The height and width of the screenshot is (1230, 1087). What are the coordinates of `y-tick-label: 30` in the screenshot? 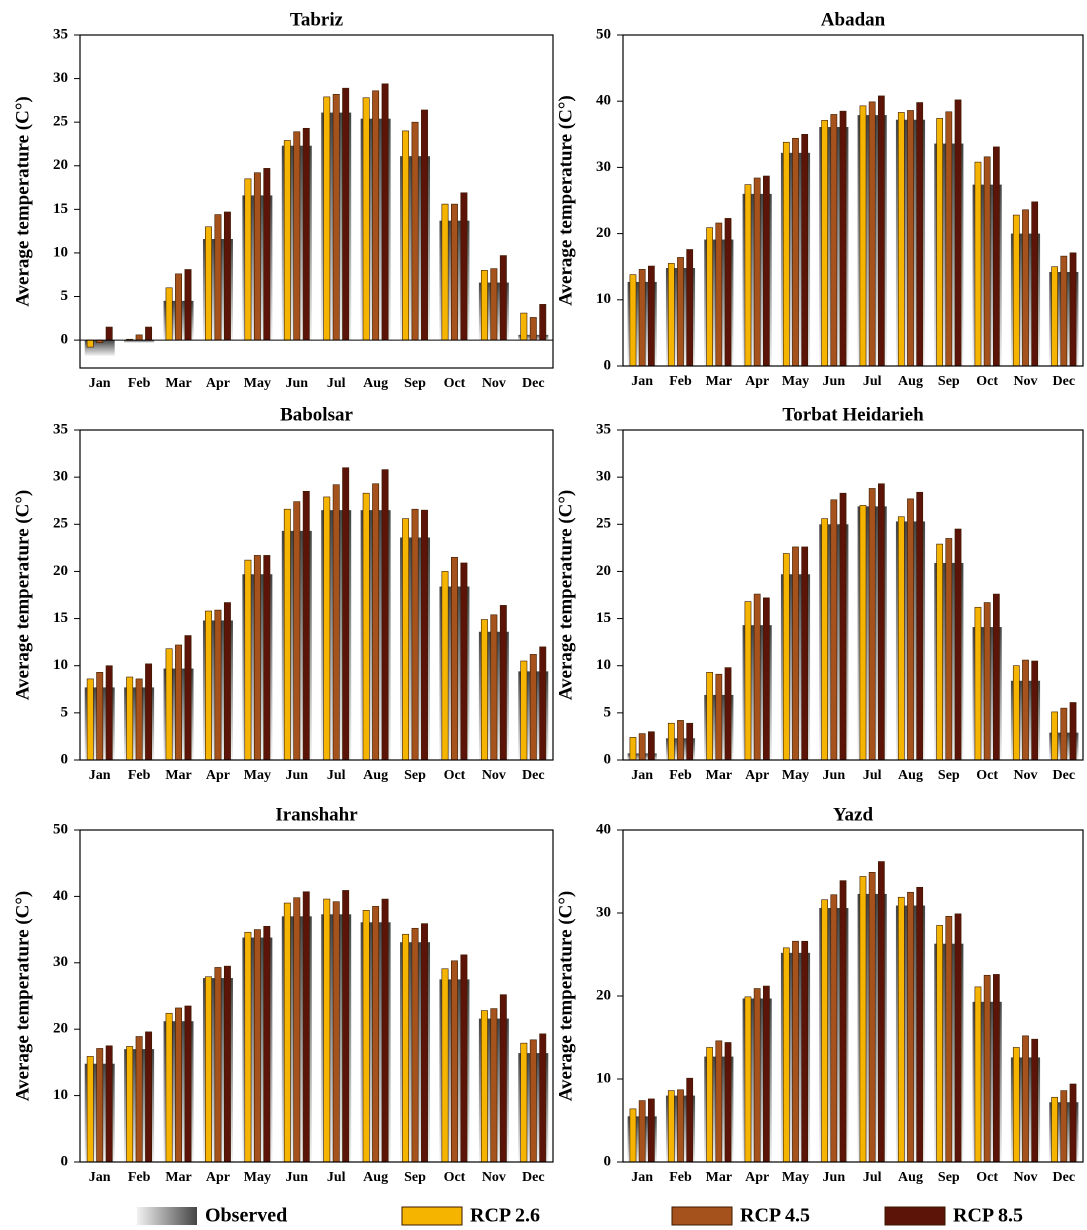 It's located at (603, 477).